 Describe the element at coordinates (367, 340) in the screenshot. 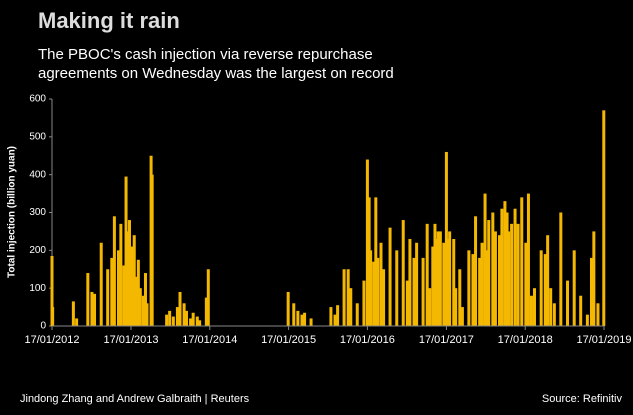

I see `x-tick-label: 17/01/2016` at that location.